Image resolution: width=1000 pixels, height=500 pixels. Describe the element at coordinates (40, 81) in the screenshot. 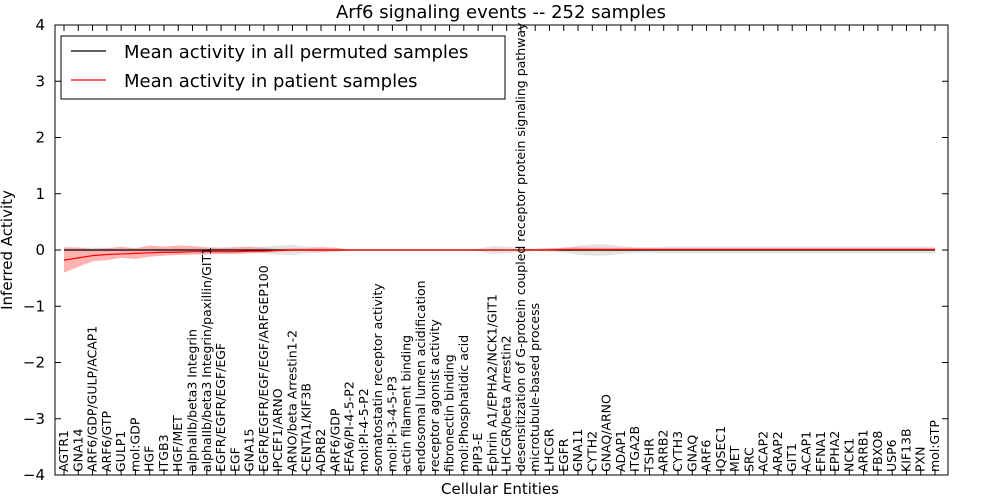

I see `y-tick-label: 3` at that location.